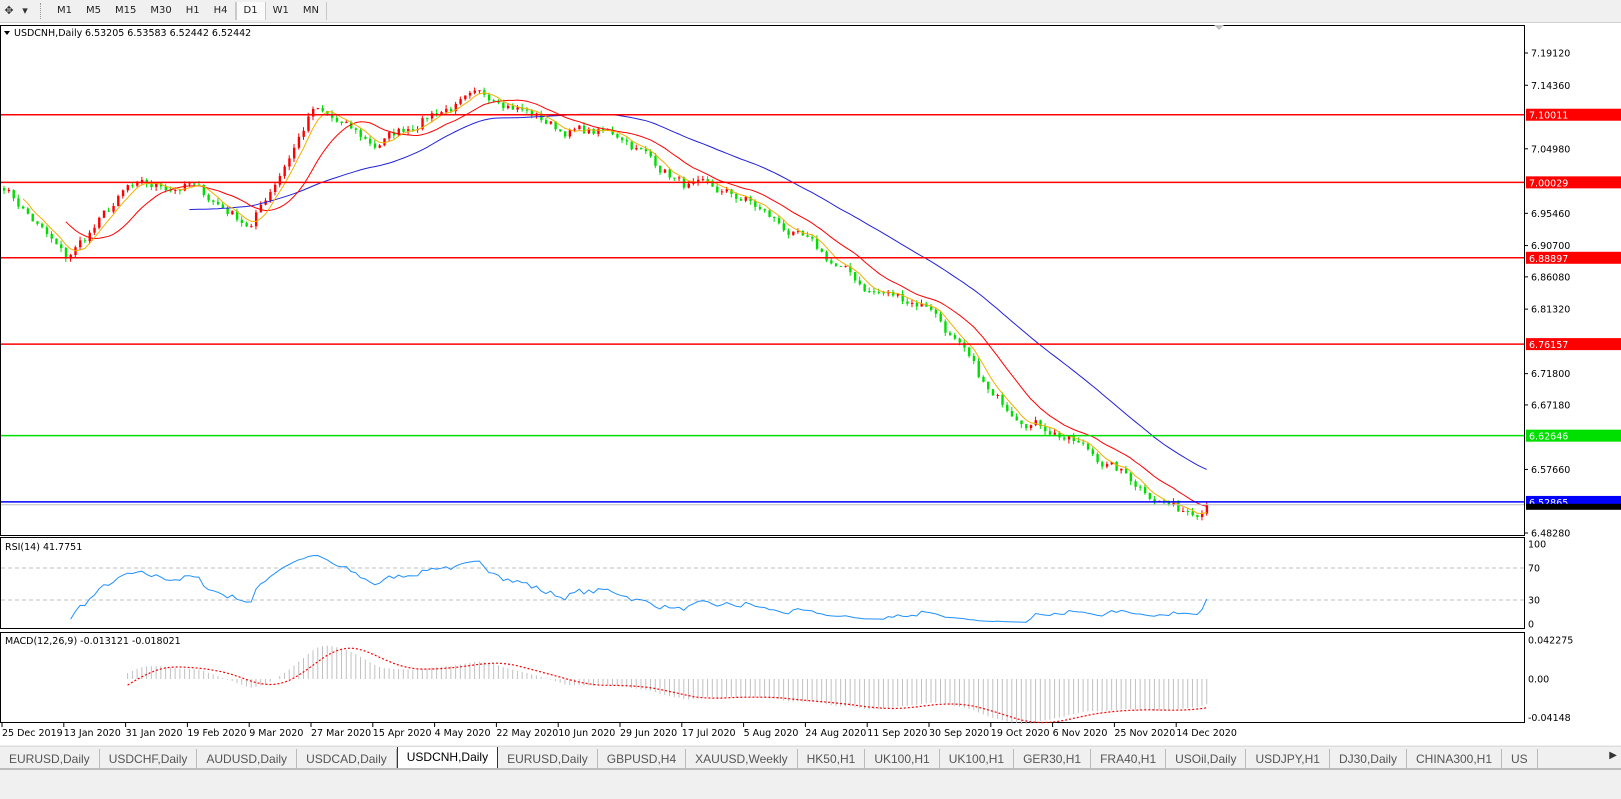 The height and width of the screenshot is (799, 1621). I want to click on timeframe-m1: M1, so click(64, 10).